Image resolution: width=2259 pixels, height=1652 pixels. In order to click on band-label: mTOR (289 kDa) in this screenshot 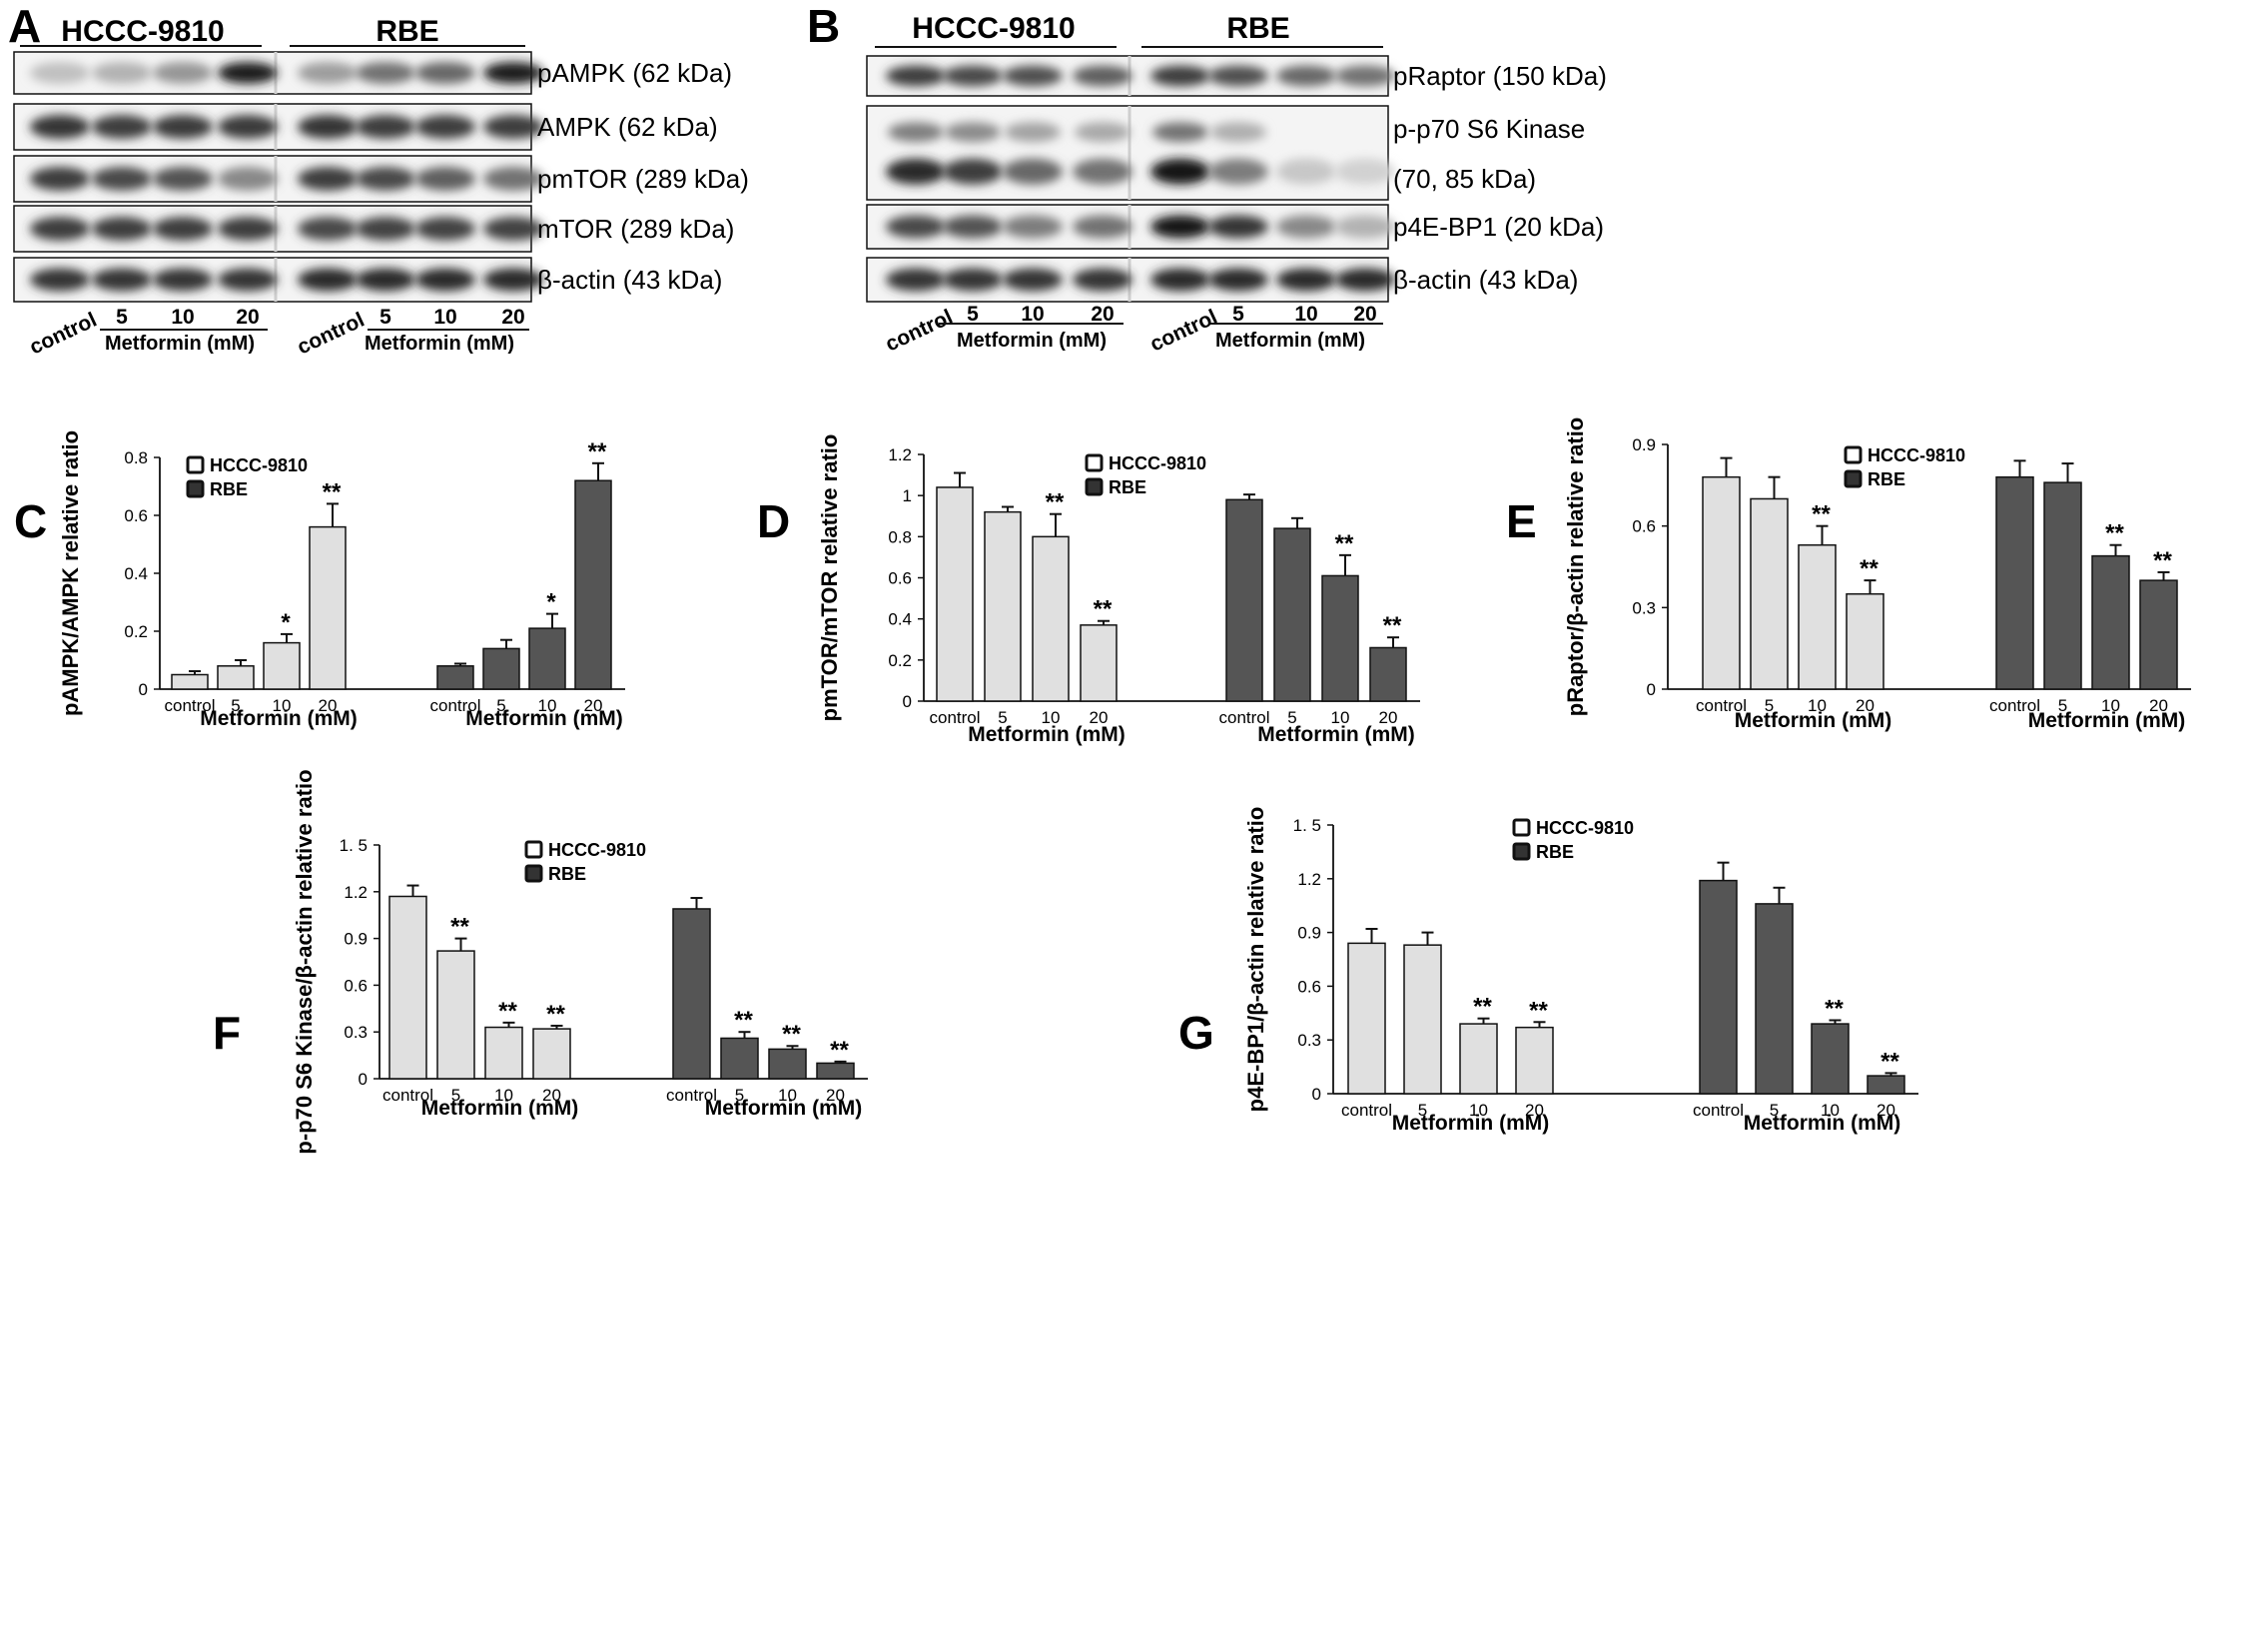, I will do `click(636, 229)`.